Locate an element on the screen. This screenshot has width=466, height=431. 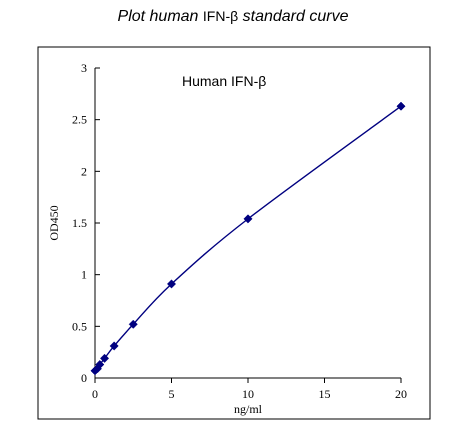
x-tick-label: 5 is located at coordinates (172, 394).